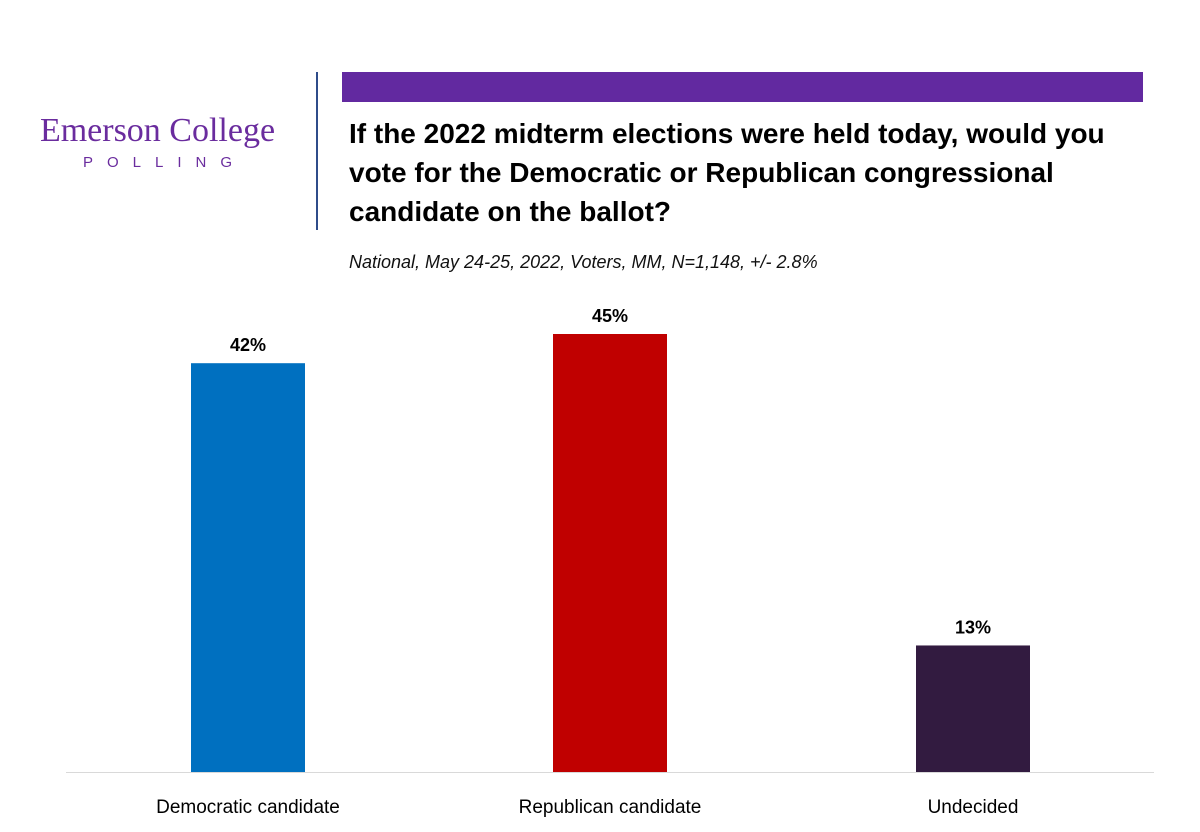 The width and height of the screenshot is (1200, 832). What do you see at coordinates (248, 345) in the screenshot?
I see `value-label-1: 42%` at bounding box center [248, 345].